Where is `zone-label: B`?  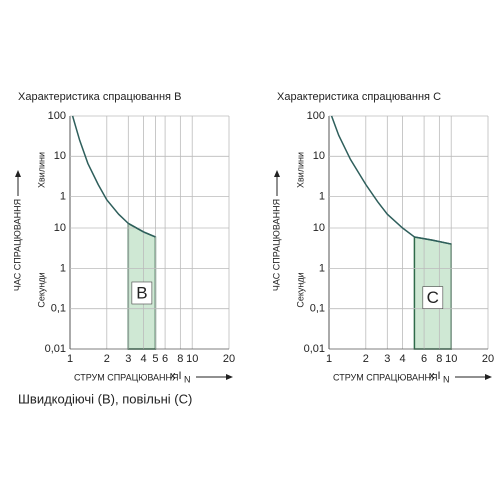
zone-label: B is located at coordinates (141, 292).